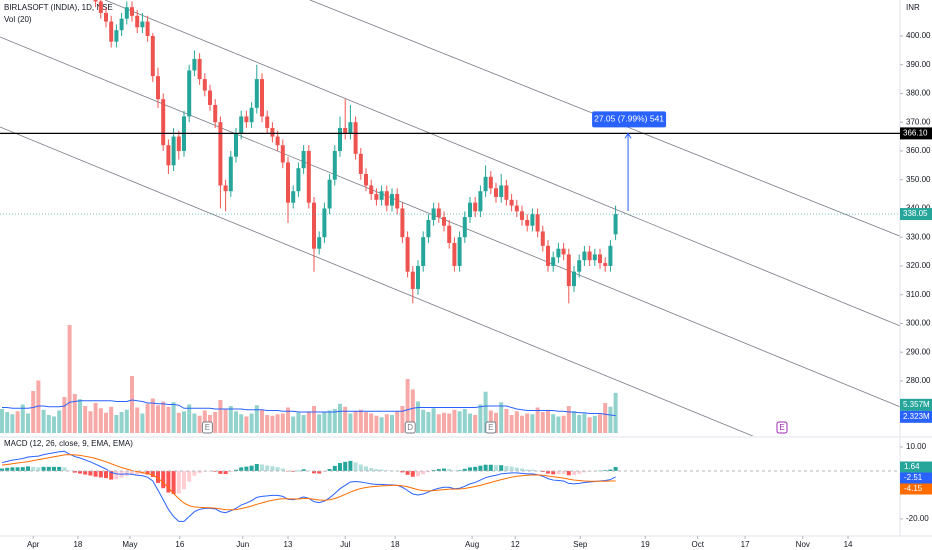 The height and width of the screenshot is (550, 932). What do you see at coordinates (913, 7) in the screenshot?
I see `currency: INR` at bounding box center [913, 7].